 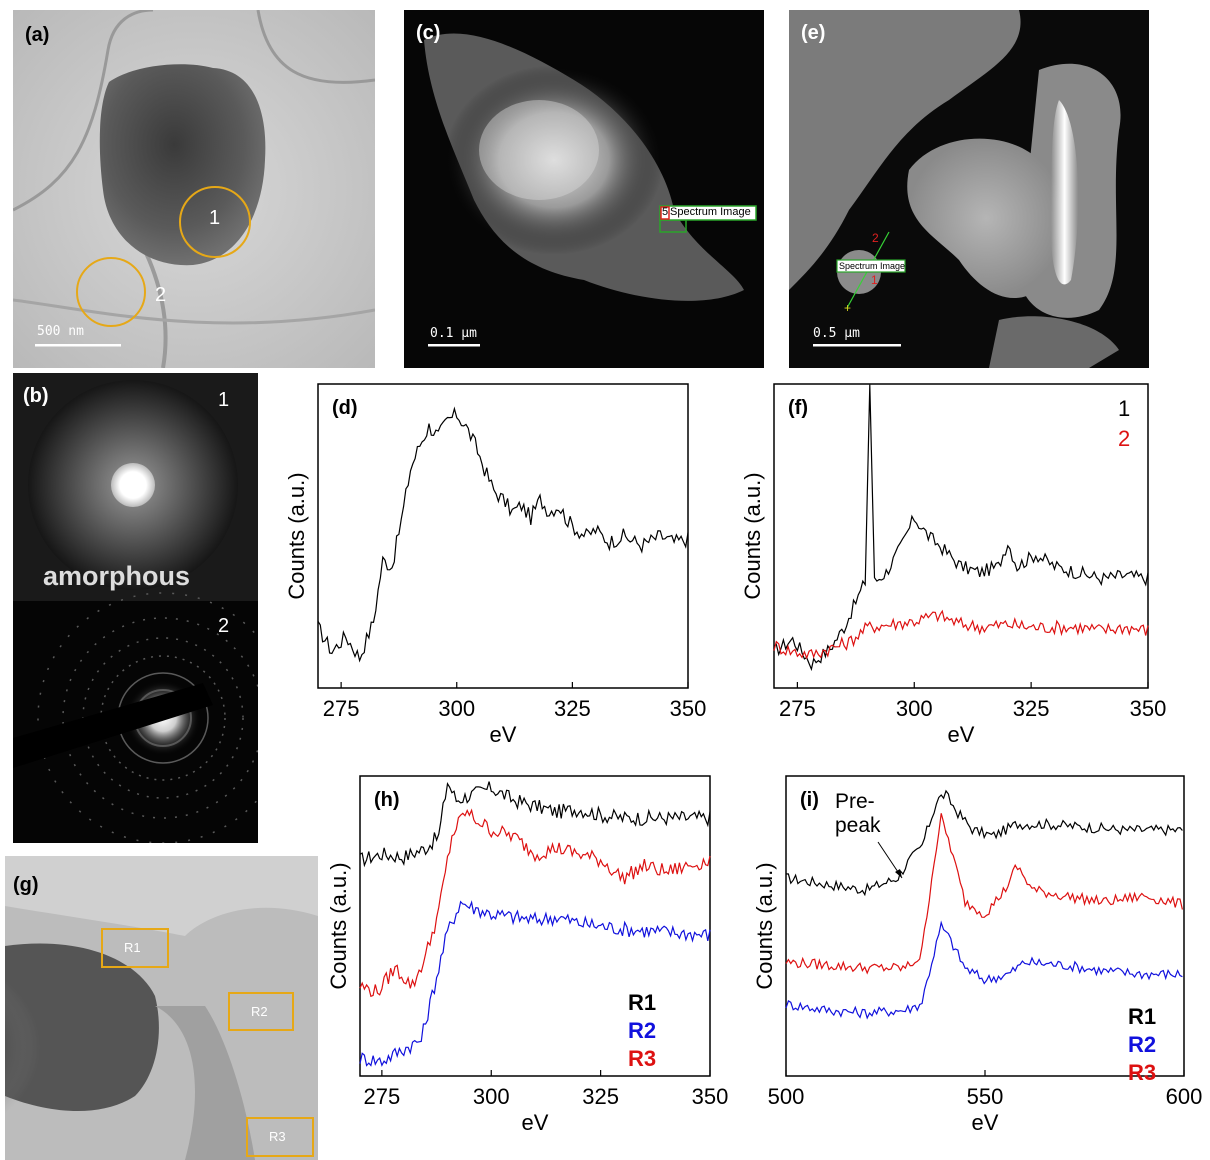 I want to click on region-box-r2, so click(x=261, y=1011).